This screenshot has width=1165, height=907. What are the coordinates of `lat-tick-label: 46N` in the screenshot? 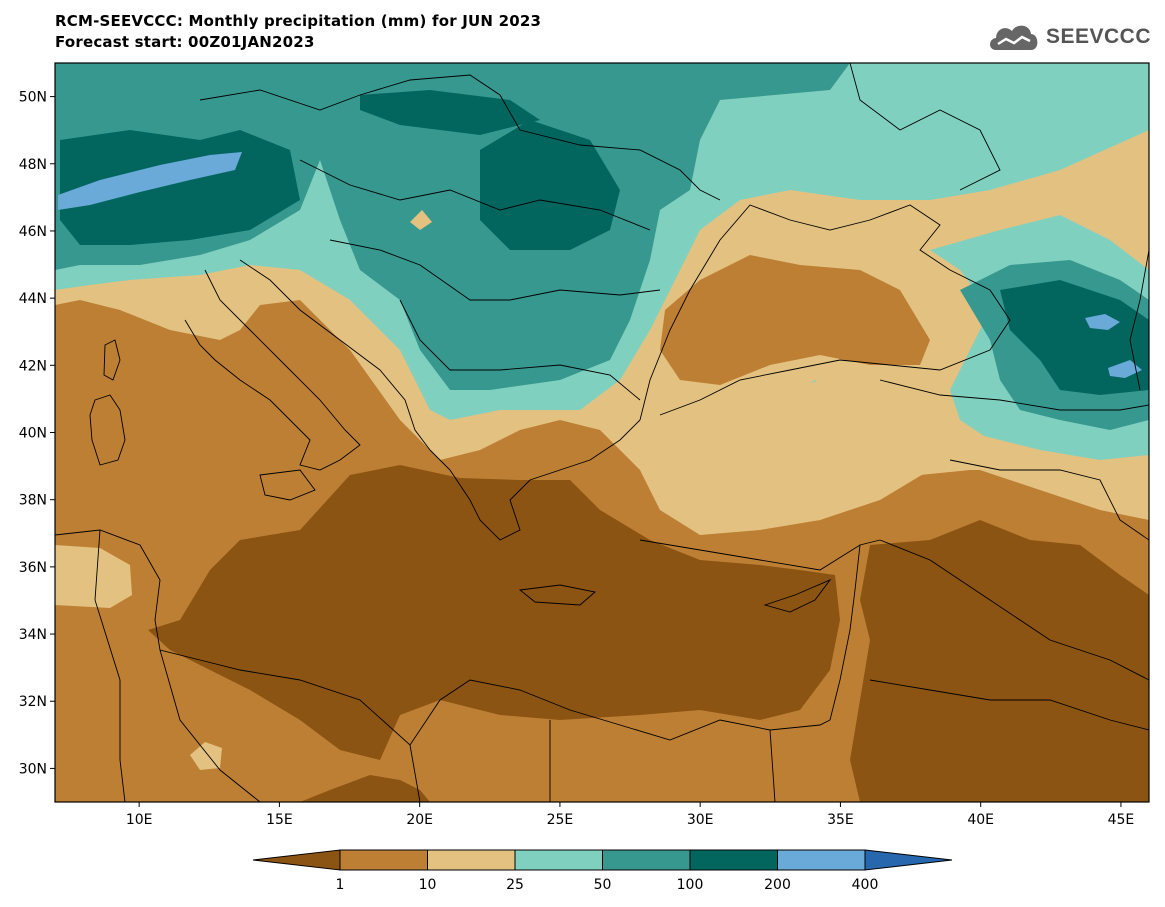 It's located at (33, 232).